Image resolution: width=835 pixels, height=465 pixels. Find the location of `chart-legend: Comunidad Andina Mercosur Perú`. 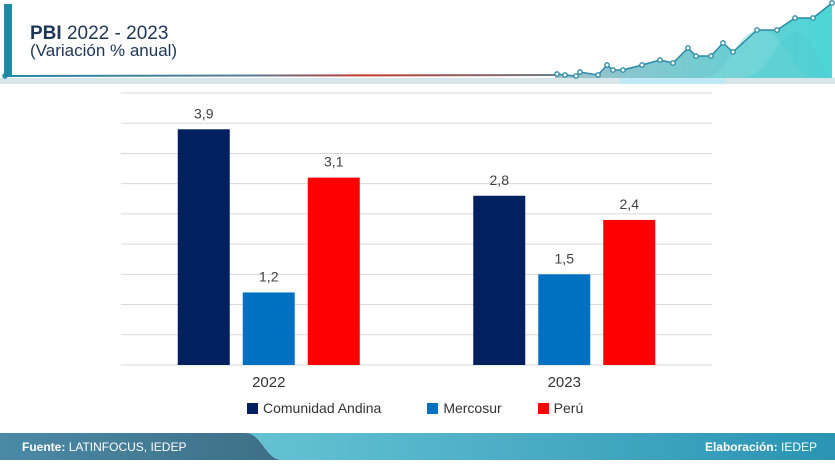

chart-legend: Comunidad Andina Mercosur Perú is located at coordinates (433, 408).